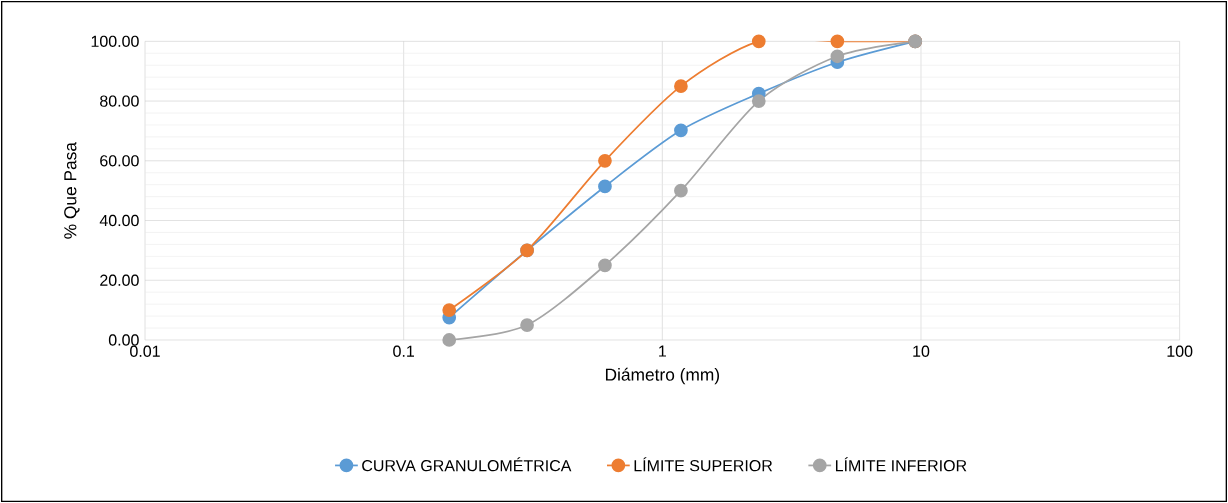 The image size is (1228, 503). I want to click on y-tick-label: 100.00, so click(115, 41).